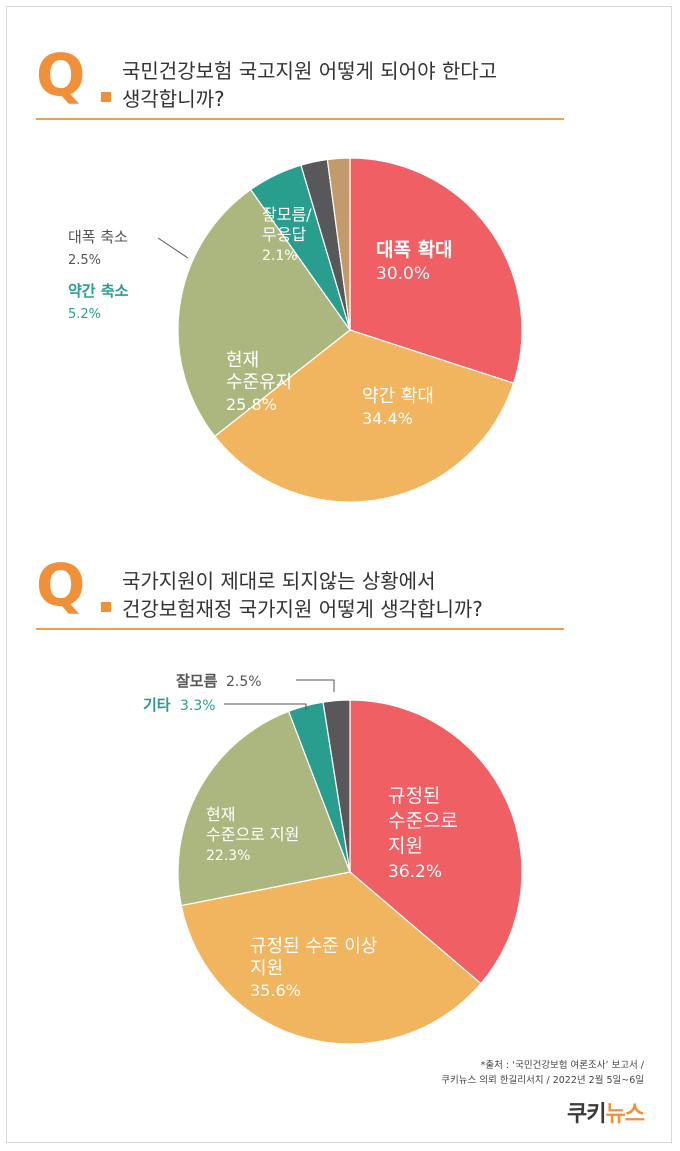  I want to click on slice-value: 2.1%, so click(280, 256).